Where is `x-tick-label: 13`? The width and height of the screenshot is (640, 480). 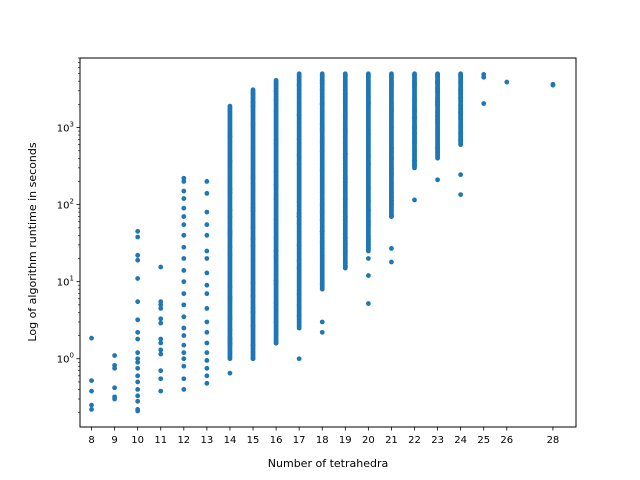 x-tick-label: 13 is located at coordinates (207, 440).